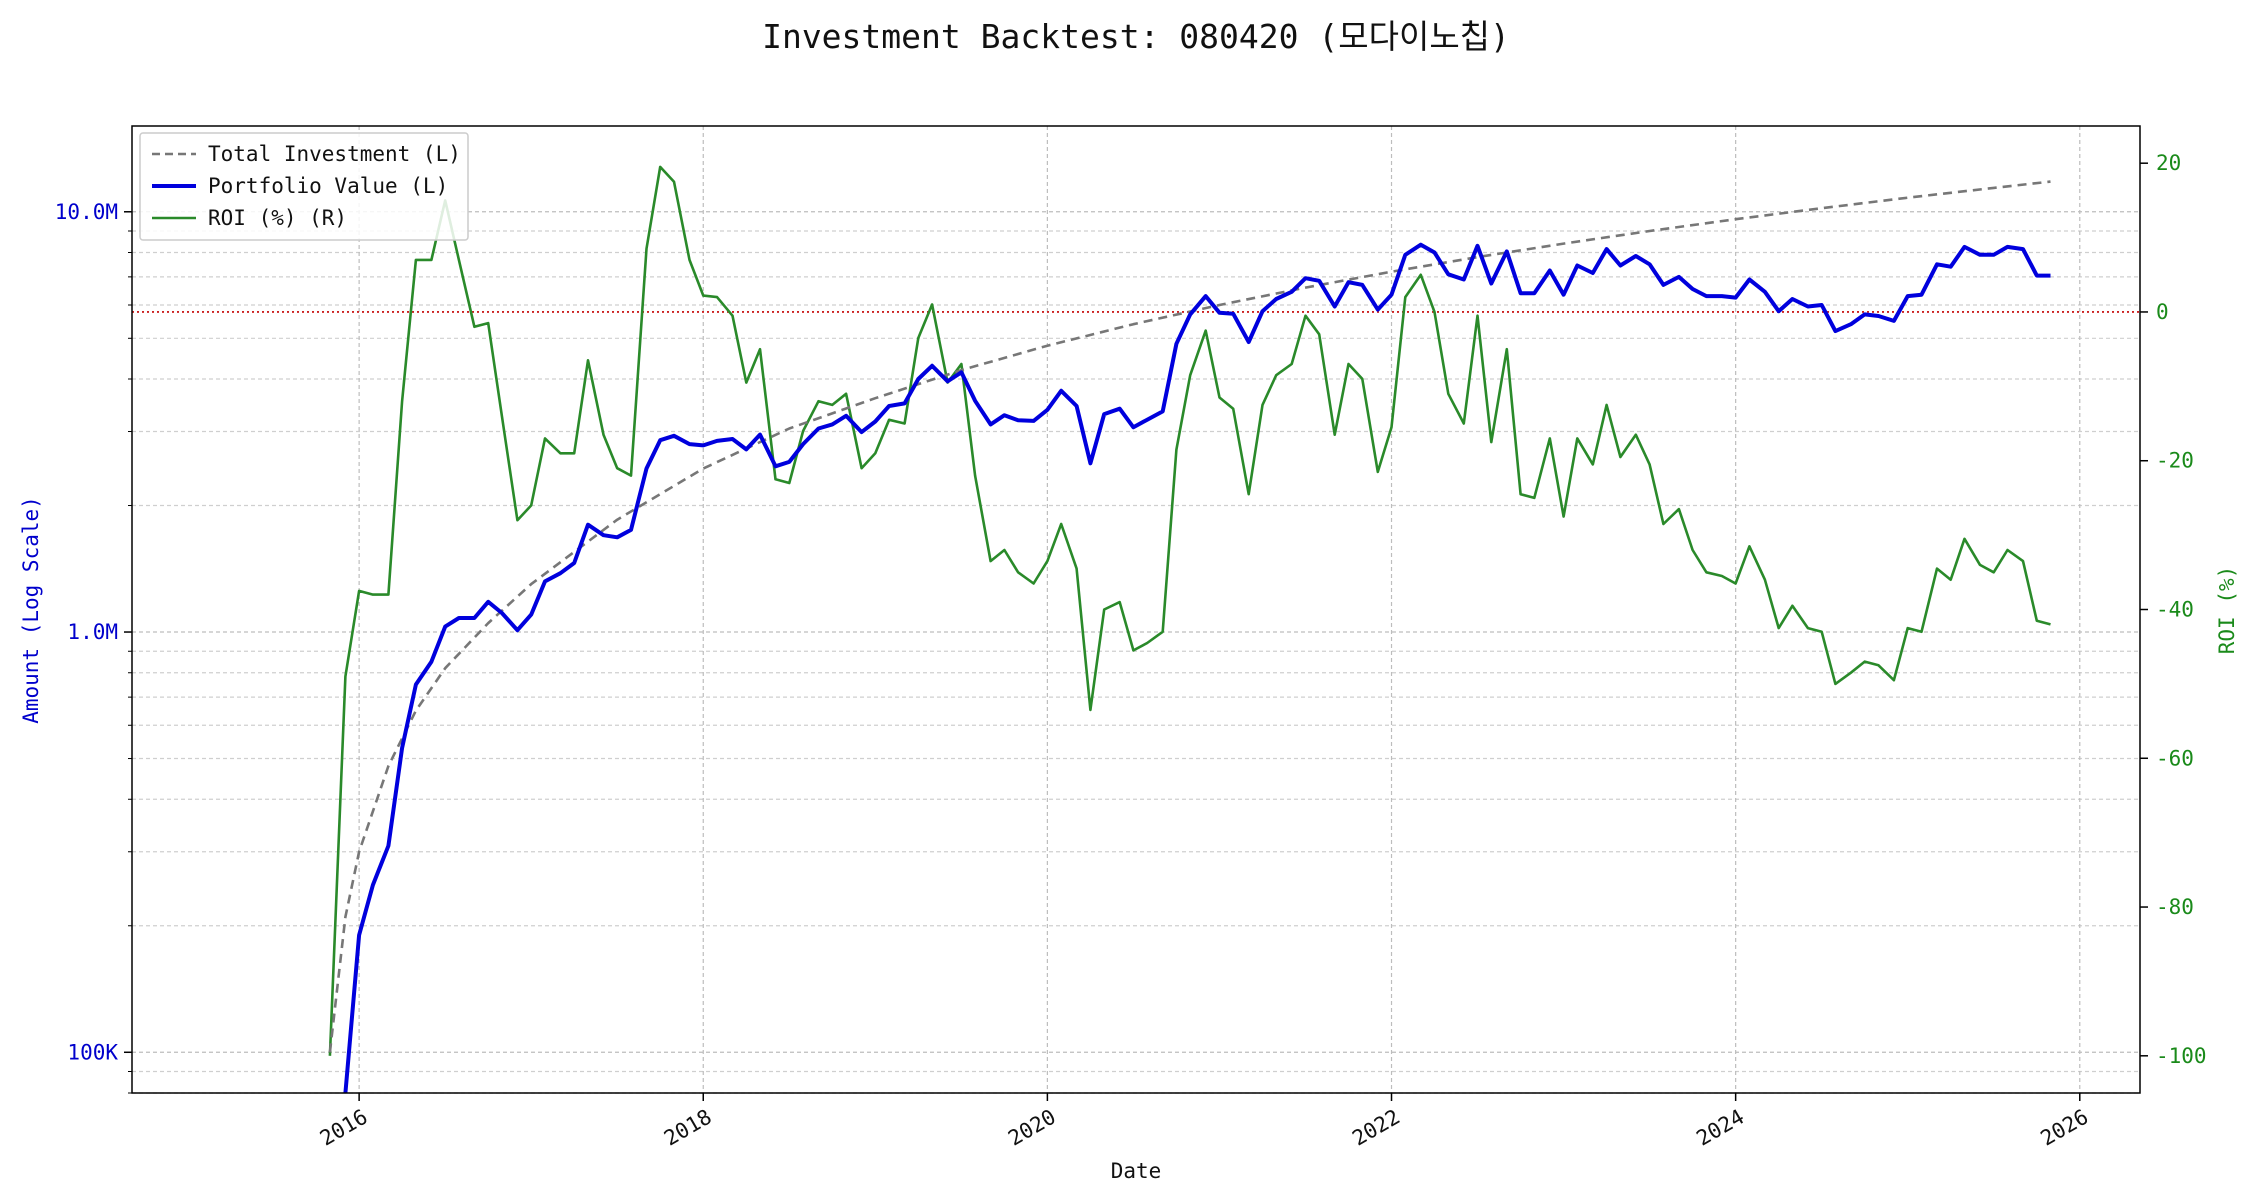  What do you see at coordinates (92, 632) in the screenshot?
I see `left-tick-label: 1.0M` at bounding box center [92, 632].